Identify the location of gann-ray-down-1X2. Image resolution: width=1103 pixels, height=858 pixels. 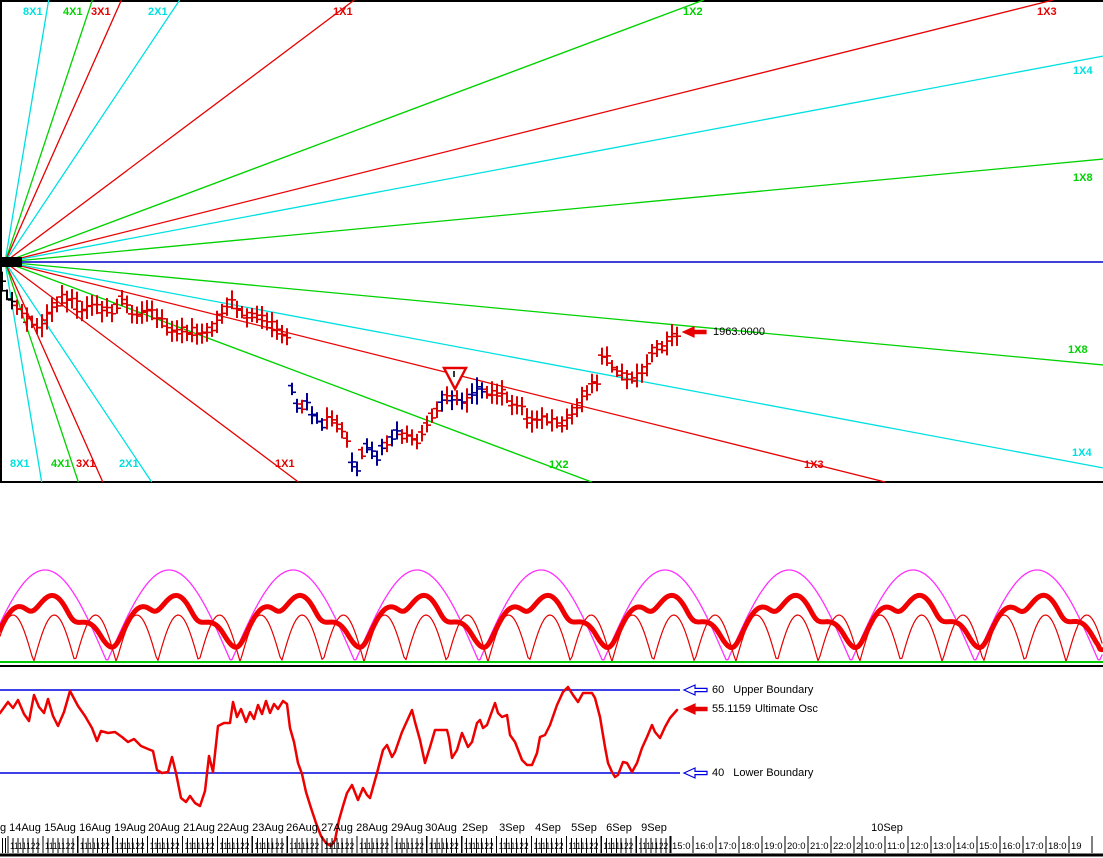
(298, 372).